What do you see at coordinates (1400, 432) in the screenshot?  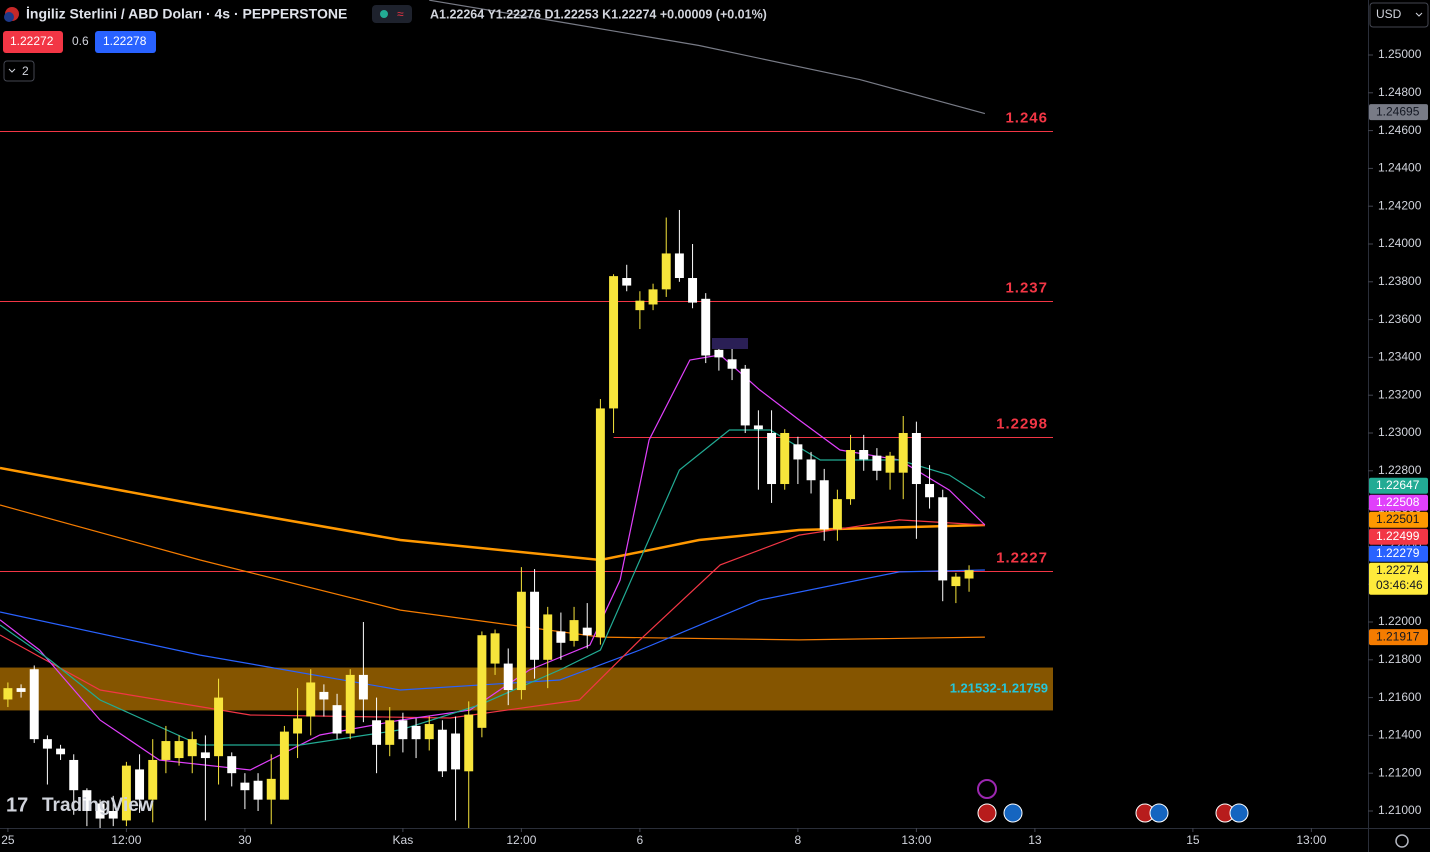 I see `y-tick-label: 1.23000` at bounding box center [1400, 432].